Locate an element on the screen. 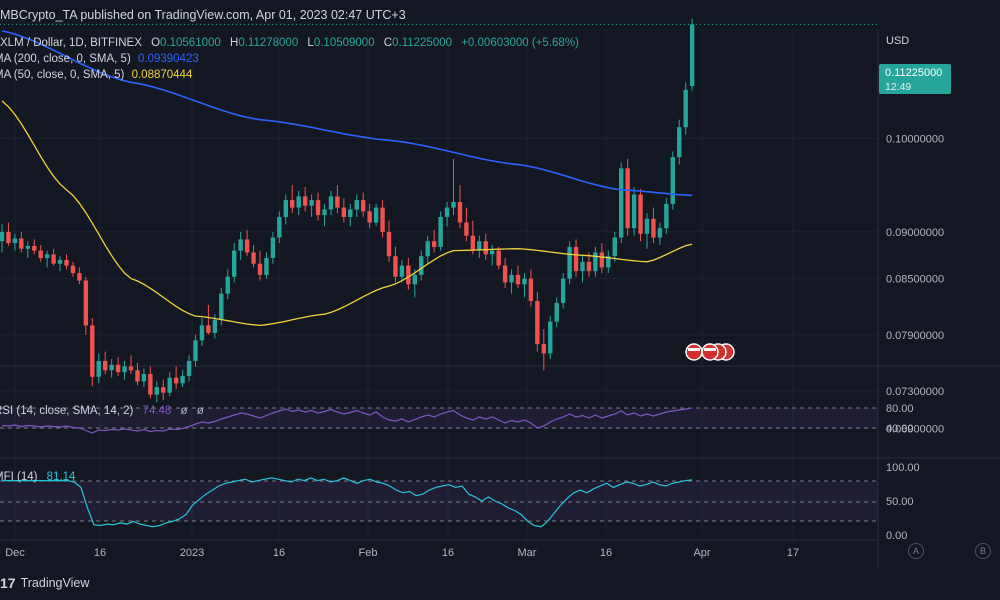 This screenshot has height=600, width=1000. price-tick-label: 0.07300000 is located at coordinates (915, 392).